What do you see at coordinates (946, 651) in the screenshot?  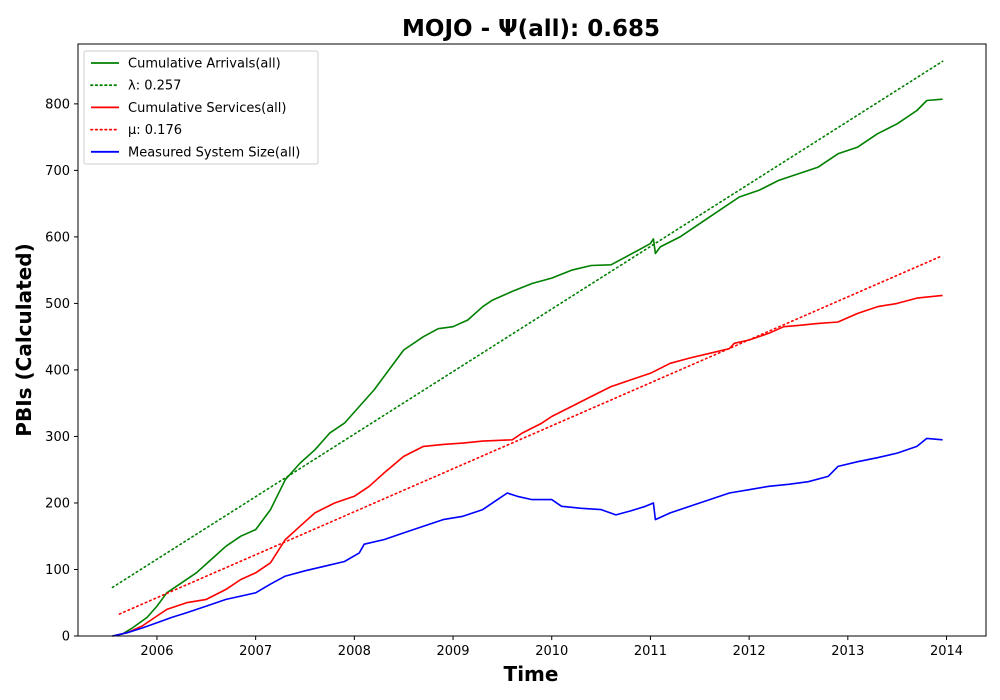 I see `x-tick-label-8: 2014` at bounding box center [946, 651].